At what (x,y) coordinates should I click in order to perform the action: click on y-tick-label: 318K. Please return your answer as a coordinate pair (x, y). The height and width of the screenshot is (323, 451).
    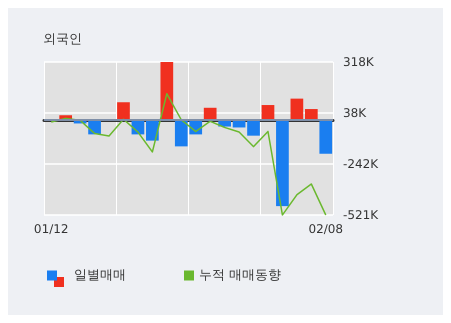
    Looking at the image, I should click on (359, 62).